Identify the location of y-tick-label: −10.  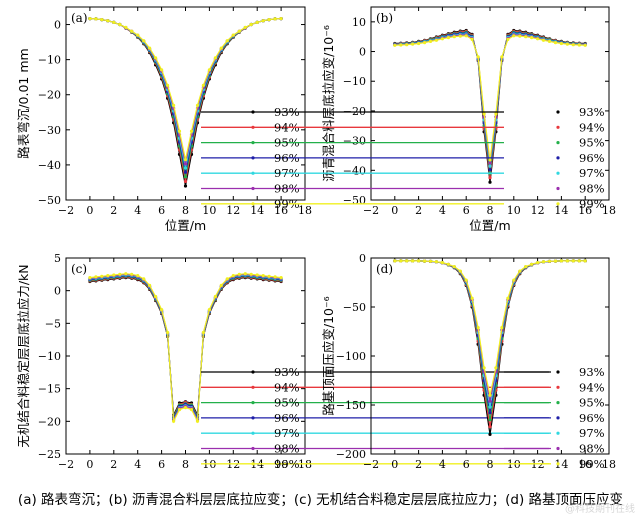
(354, 81).